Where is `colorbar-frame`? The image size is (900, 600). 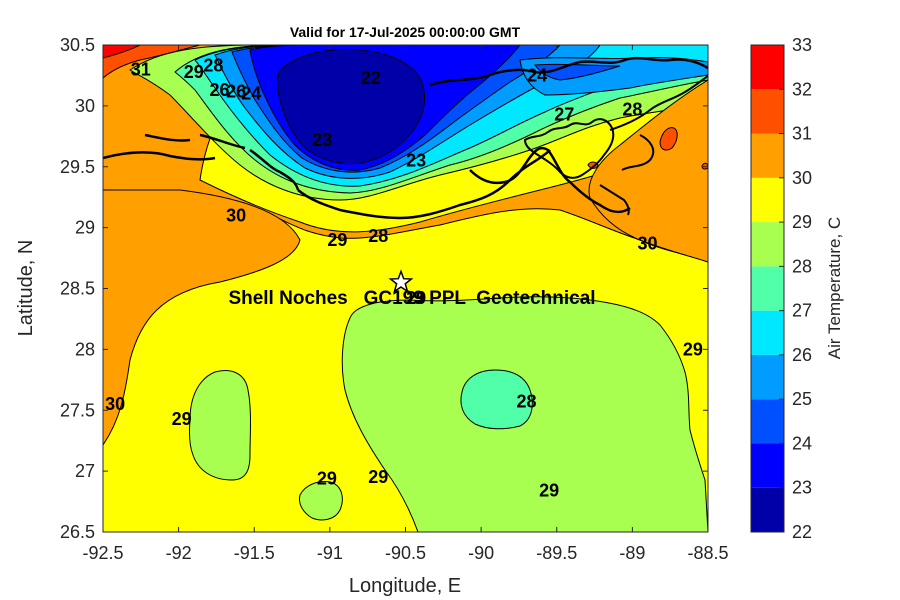 colorbar-frame is located at coordinates (767, 288).